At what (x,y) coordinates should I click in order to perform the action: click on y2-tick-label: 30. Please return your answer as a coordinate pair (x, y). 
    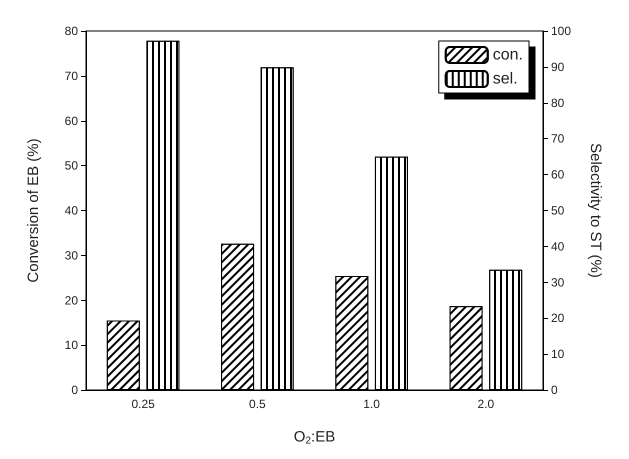
    Looking at the image, I should click on (558, 282).